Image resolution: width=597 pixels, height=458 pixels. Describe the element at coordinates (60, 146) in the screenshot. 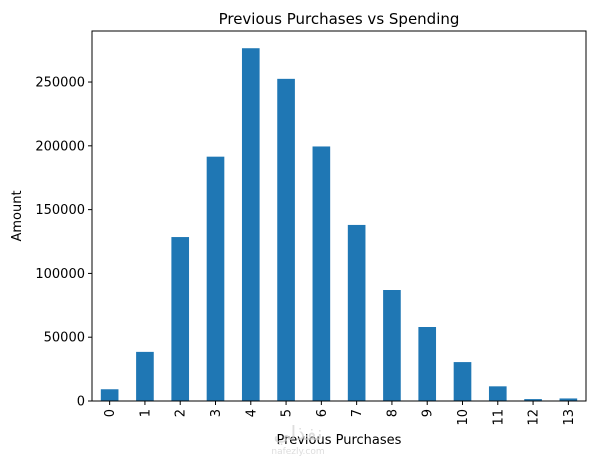

I see `y-tick-label: 200000` at that location.